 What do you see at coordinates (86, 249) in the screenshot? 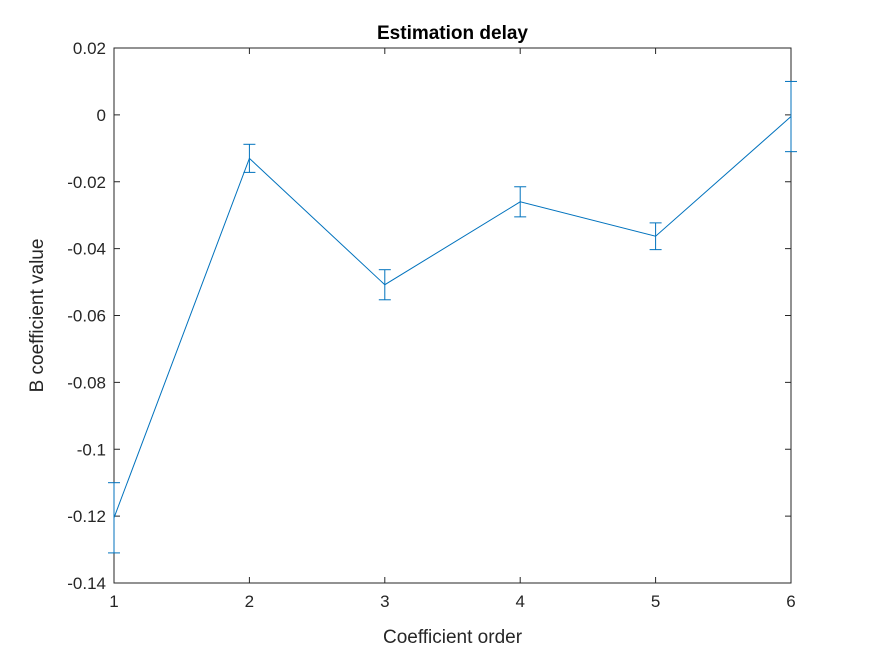
I see `y-tick-label: -0.04` at bounding box center [86, 249].